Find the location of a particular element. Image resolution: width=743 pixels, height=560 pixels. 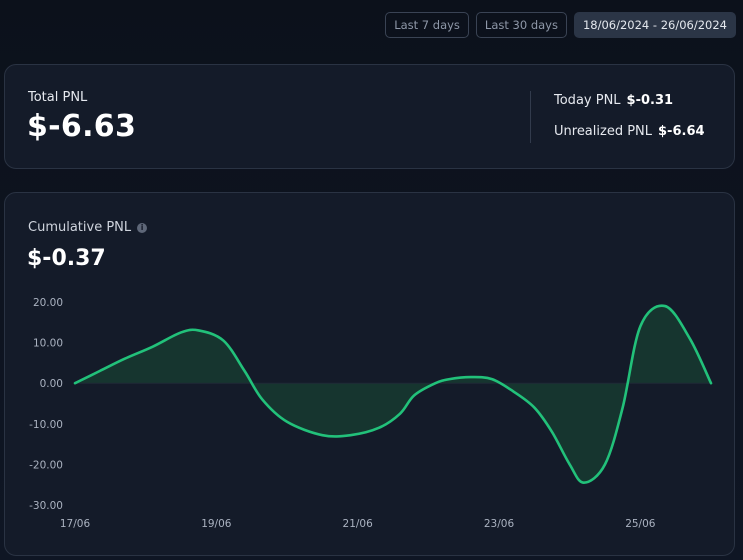

cumulative-pnl-label: Cumulative PNL is located at coordinates (80, 227).